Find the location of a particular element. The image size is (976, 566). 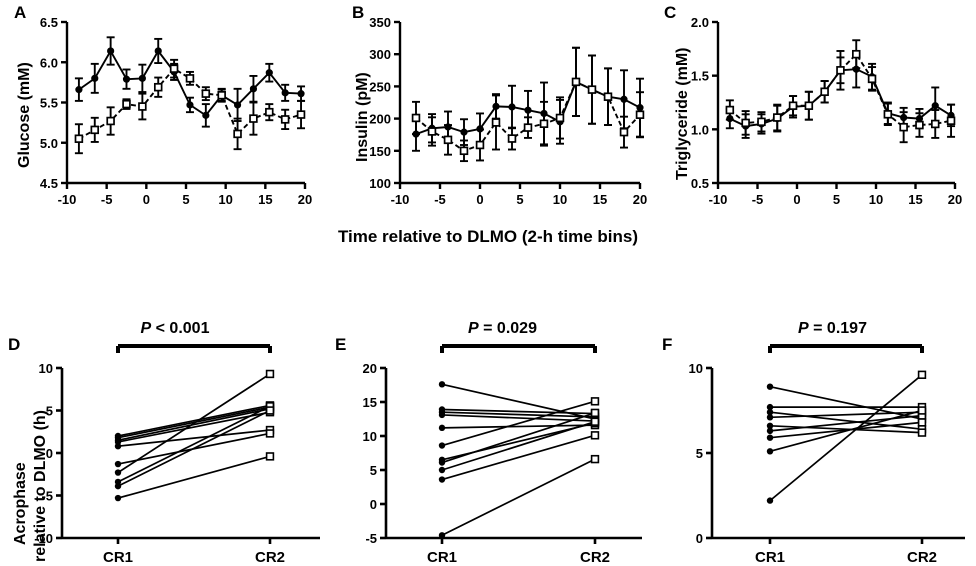

xaxis-caption: Time relative to DLMO (2-h time bins) is located at coordinates (488, 236).